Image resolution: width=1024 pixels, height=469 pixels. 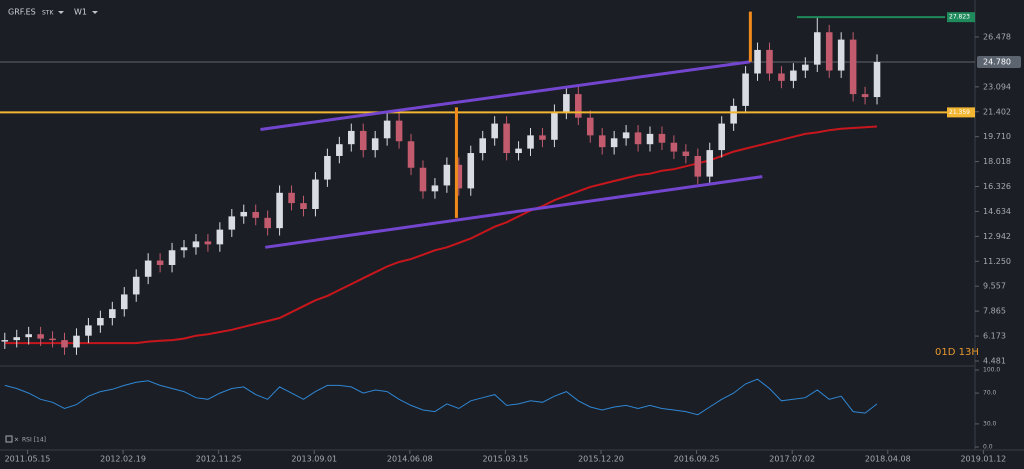 I want to click on price-tick-label: 7.865, so click(x=994, y=311).